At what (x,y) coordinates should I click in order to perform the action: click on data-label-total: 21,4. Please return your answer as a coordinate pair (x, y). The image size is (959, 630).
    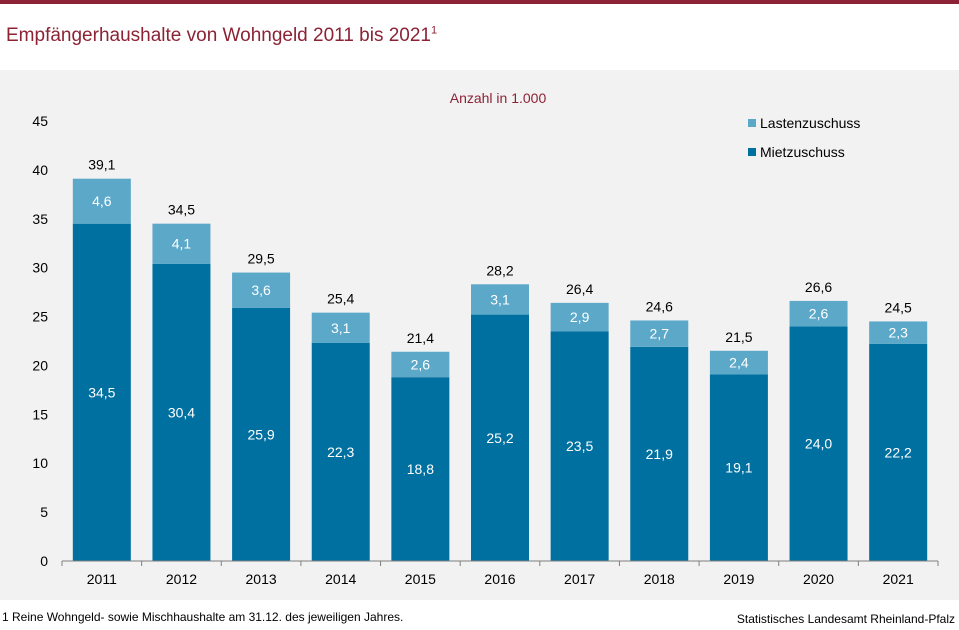
    Looking at the image, I should click on (420, 338).